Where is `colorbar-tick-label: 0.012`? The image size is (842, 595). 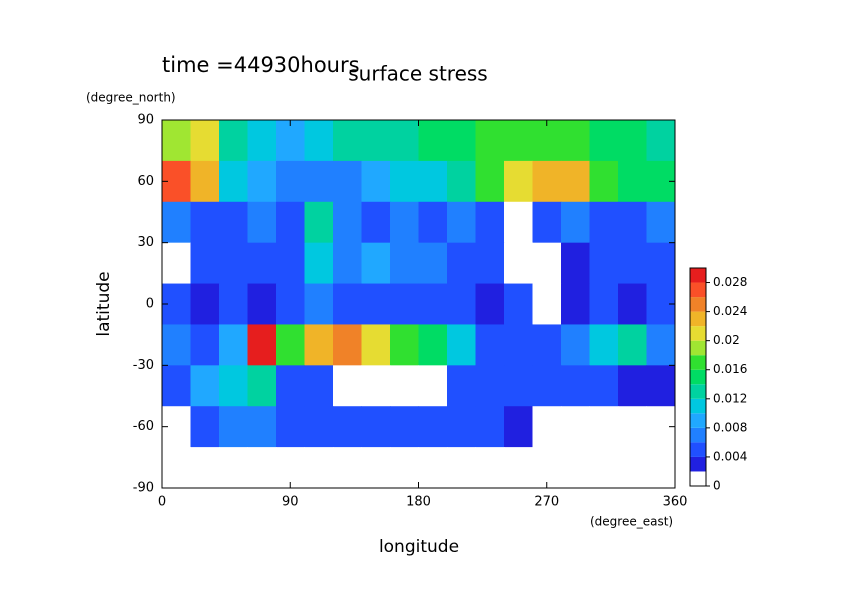
colorbar-tick-label: 0.012 is located at coordinates (730, 398).